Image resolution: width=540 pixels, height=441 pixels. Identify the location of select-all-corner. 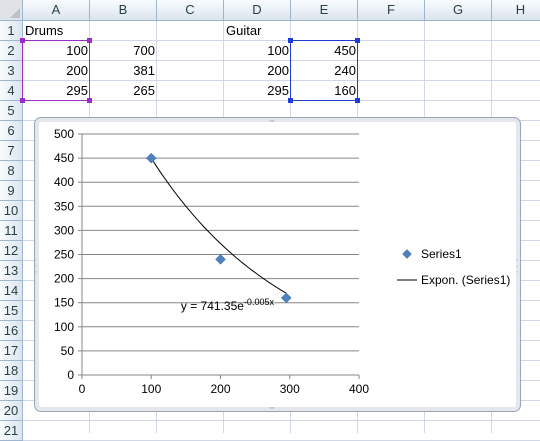
(11, 10).